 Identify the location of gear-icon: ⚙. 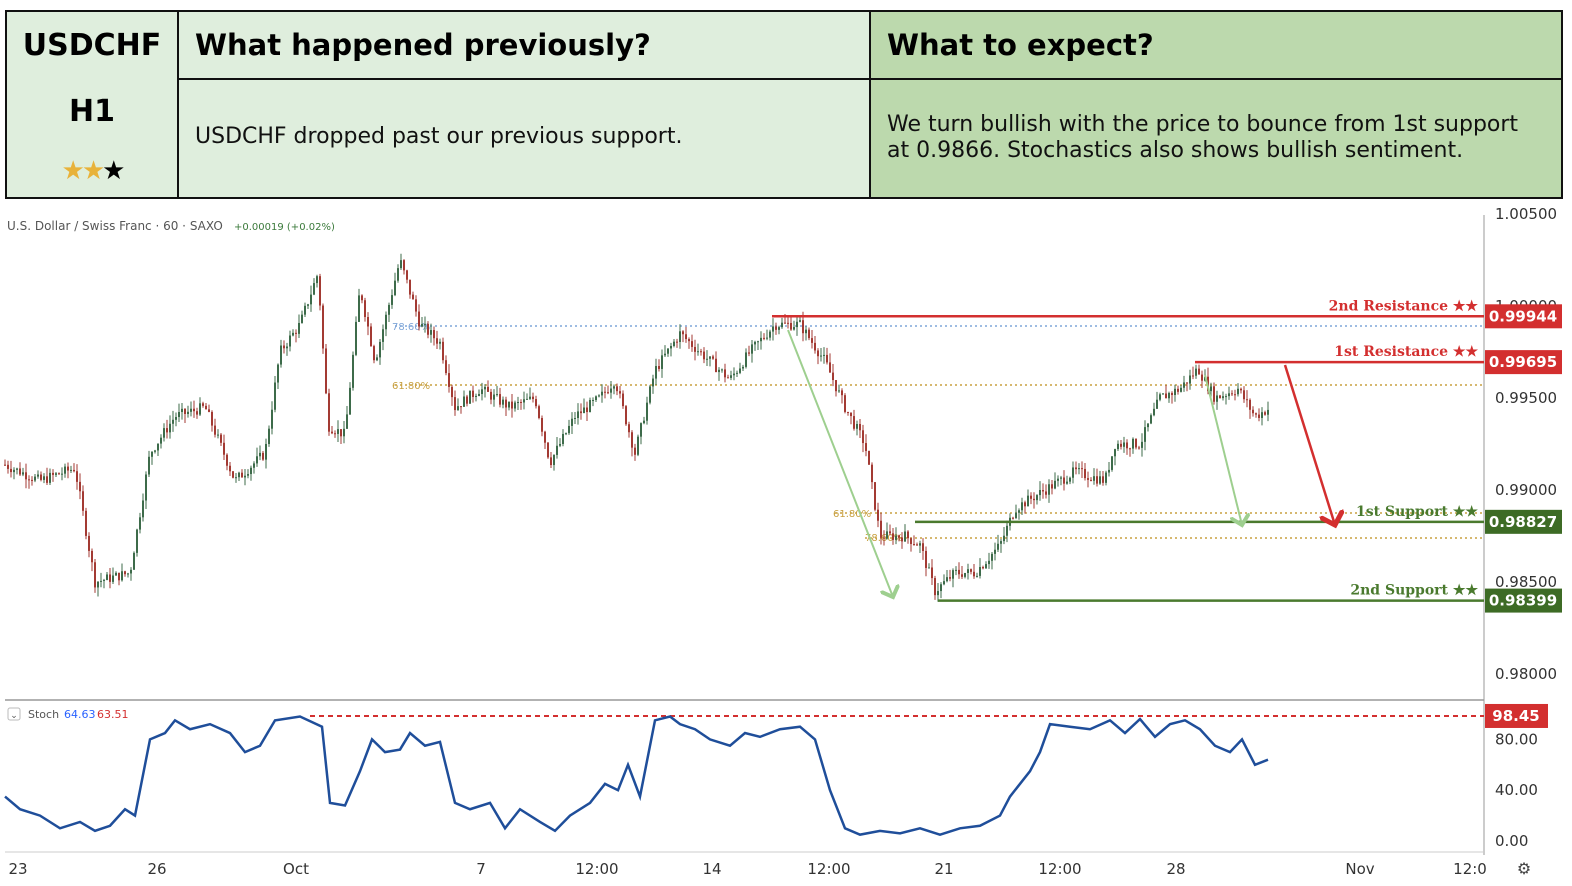
(1524, 868).